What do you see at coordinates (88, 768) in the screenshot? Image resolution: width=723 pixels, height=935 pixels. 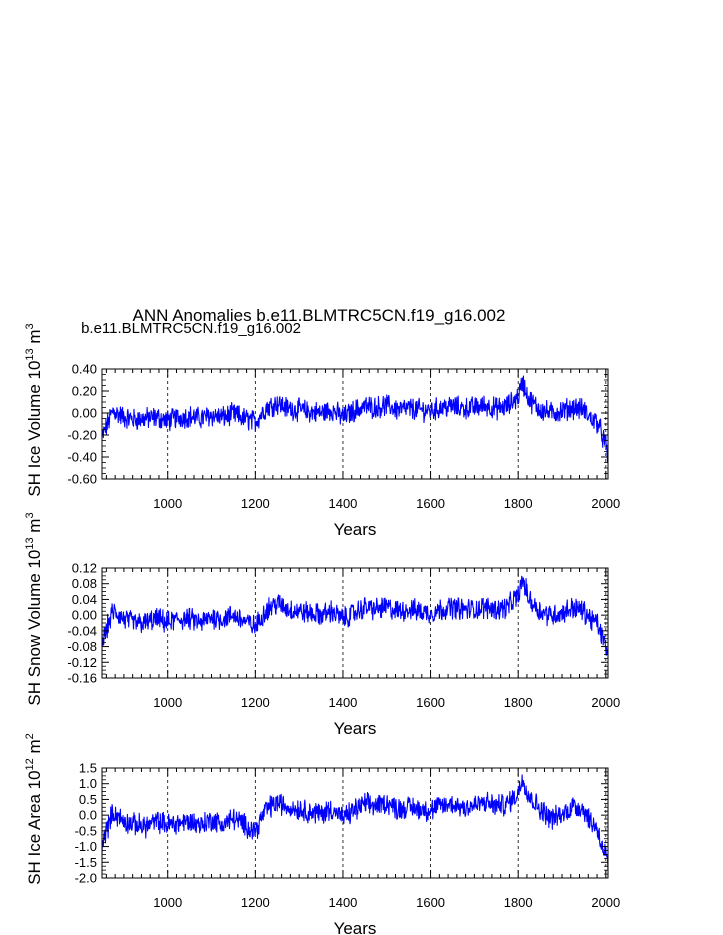 I see `y-tick-label: 1.5` at bounding box center [88, 768].